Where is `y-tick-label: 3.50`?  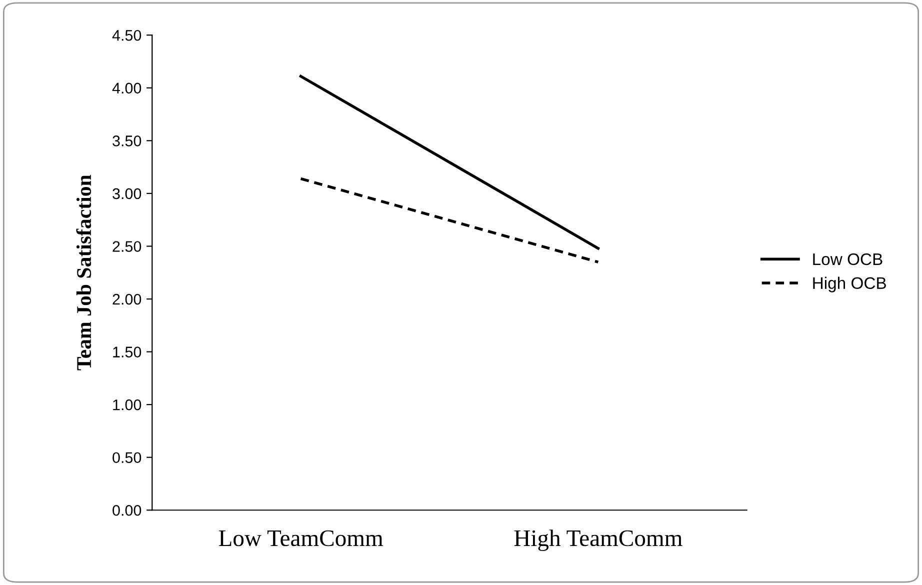 y-tick-label: 3.50 is located at coordinates (127, 141).